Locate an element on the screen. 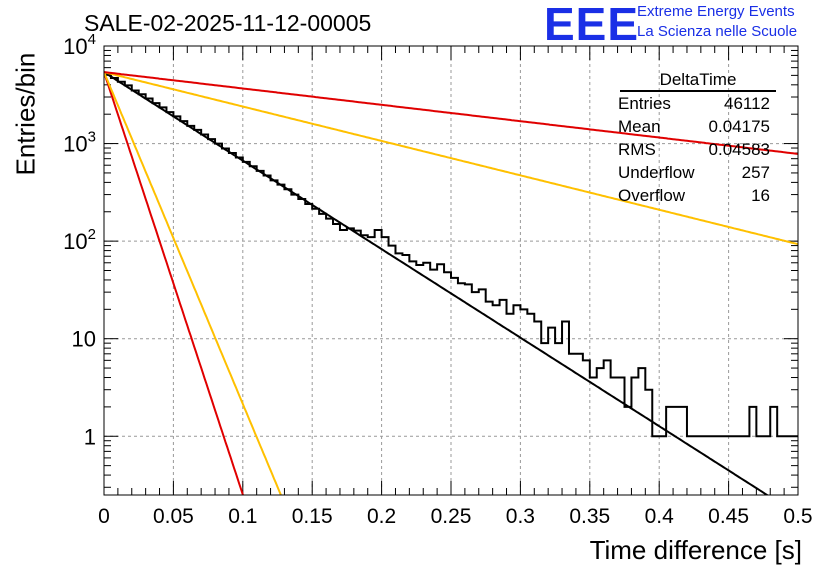  stats-row: Entries 46112 is located at coordinates (695, 103).